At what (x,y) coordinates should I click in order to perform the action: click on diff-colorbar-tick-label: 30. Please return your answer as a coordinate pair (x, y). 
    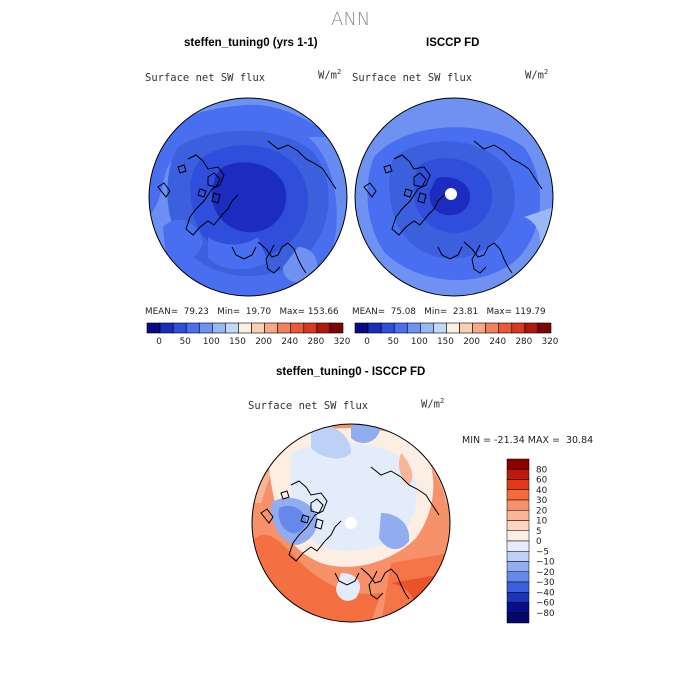
    Looking at the image, I should click on (542, 501).